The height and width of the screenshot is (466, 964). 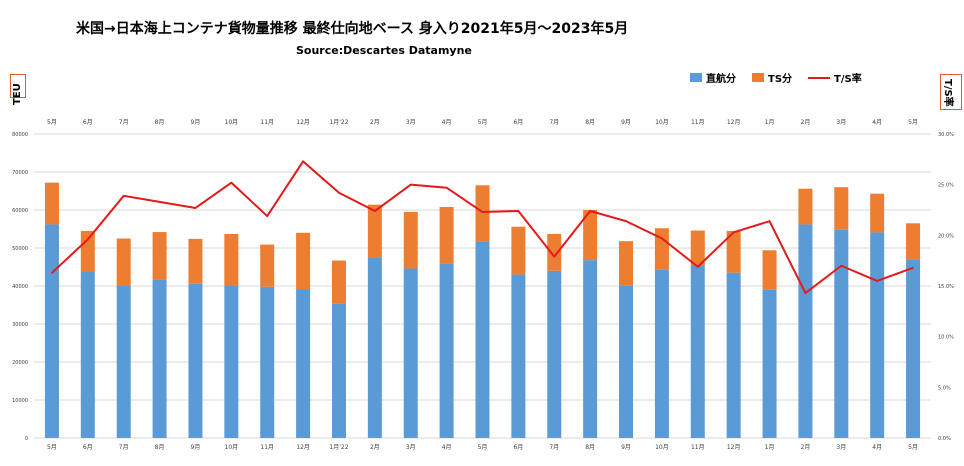 What do you see at coordinates (590, 122) in the screenshot?
I see `x-tick-label-top: 8月` at bounding box center [590, 122].